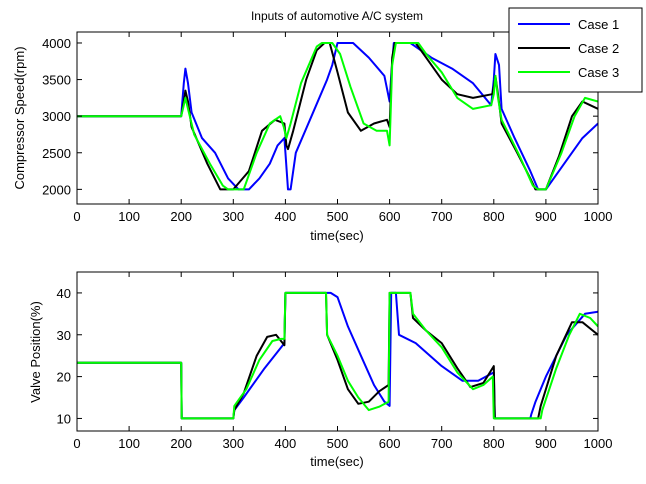  I want to click on y-tick-label: 3500, so click(56, 80).